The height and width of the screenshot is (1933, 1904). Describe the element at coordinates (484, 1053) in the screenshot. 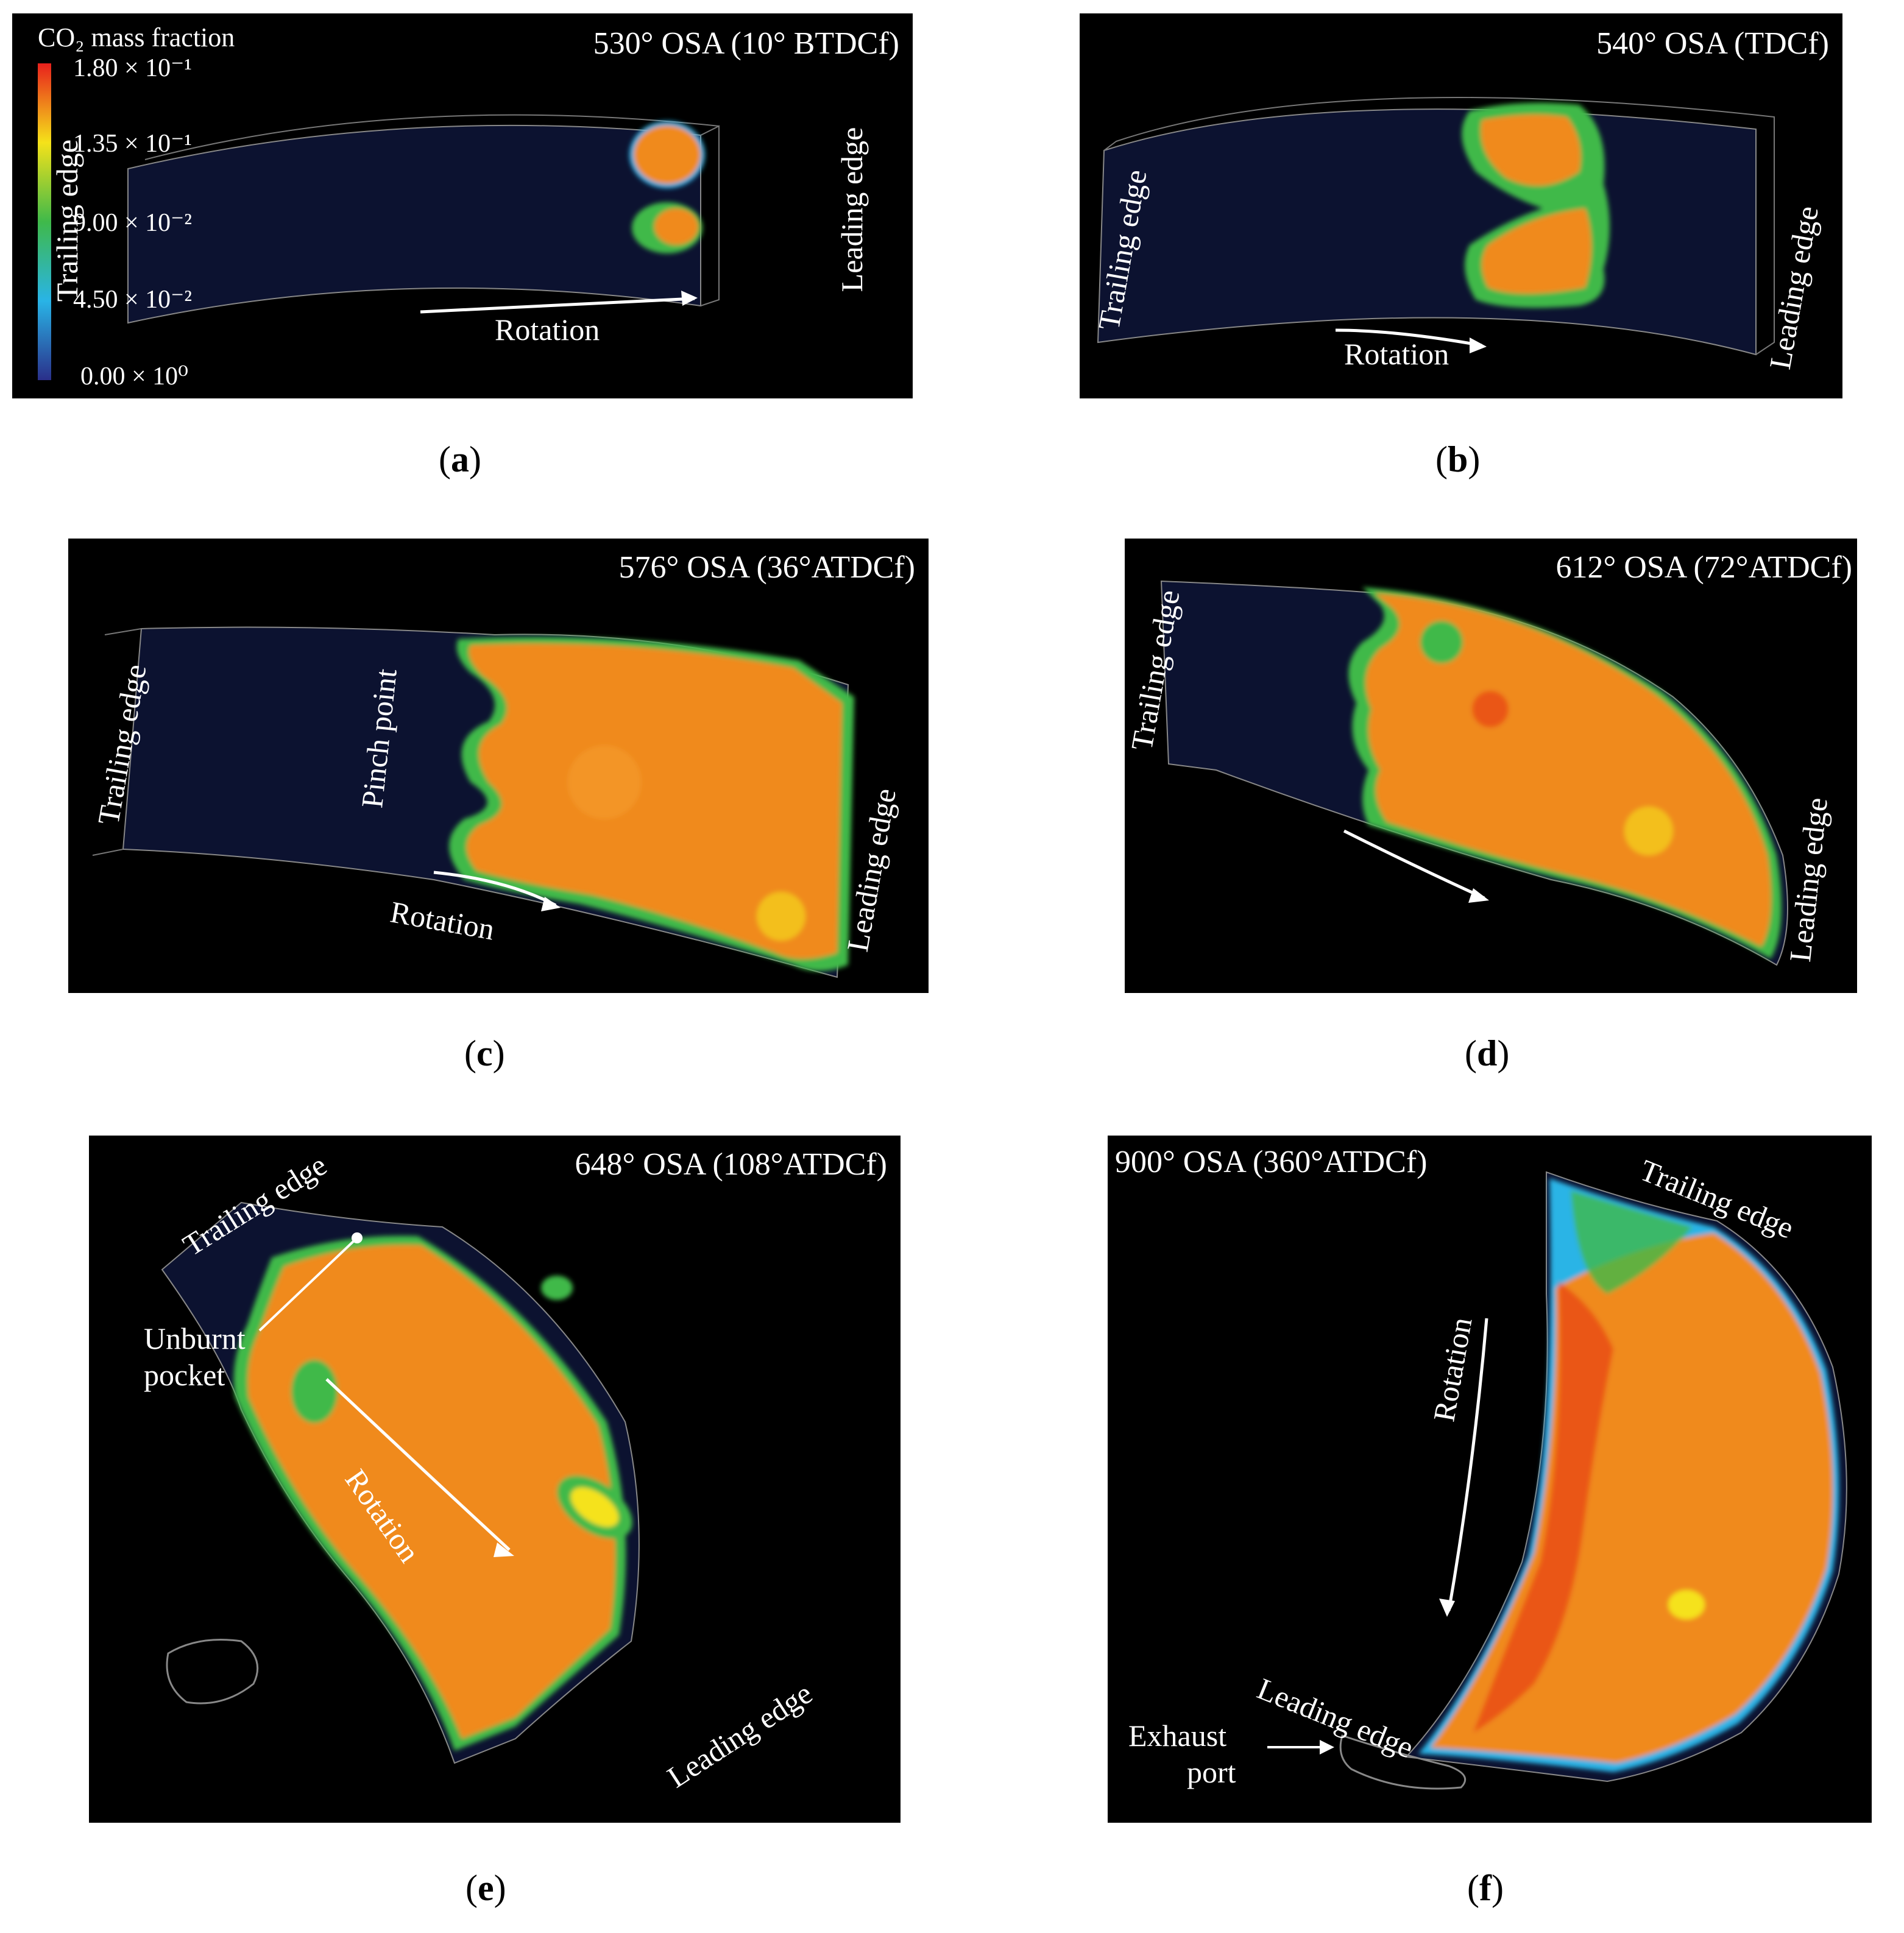

I see `caption-c: (c)` at that location.